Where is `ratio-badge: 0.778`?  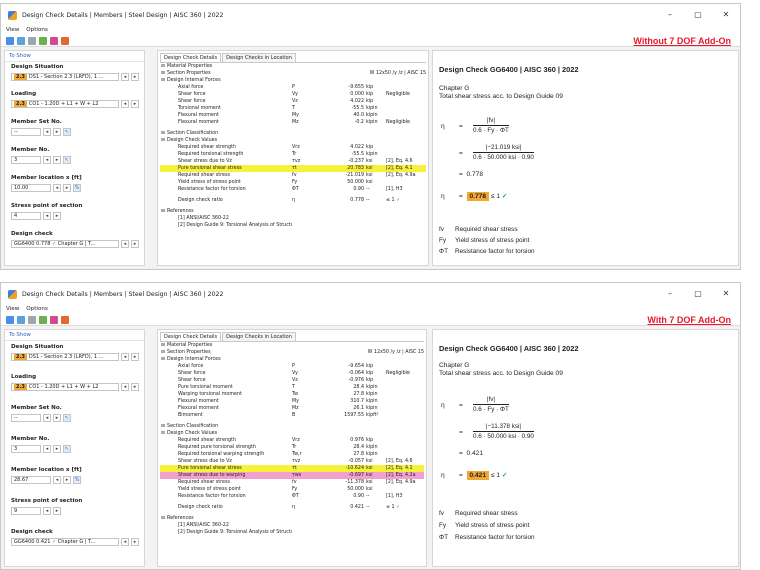 ratio-badge: 0.778 is located at coordinates (478, 196).